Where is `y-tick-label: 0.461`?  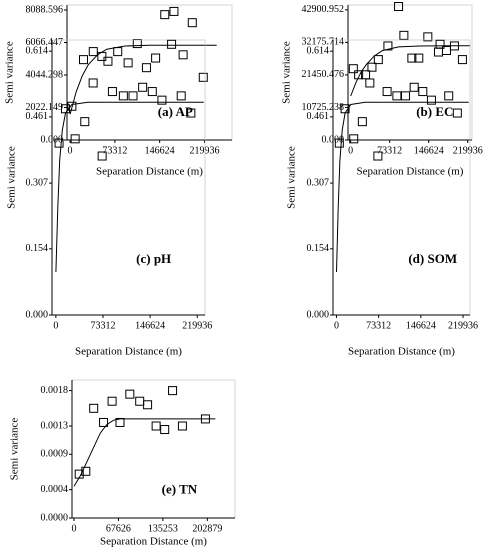
y-tick-label: 0.461 is located at coordinates (37, 116).